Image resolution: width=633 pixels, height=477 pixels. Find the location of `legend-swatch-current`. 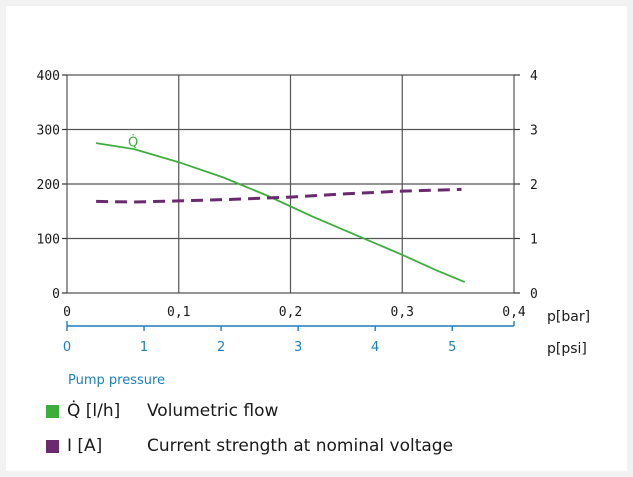

legend-swatch-current is located at coordinates (52, 446).